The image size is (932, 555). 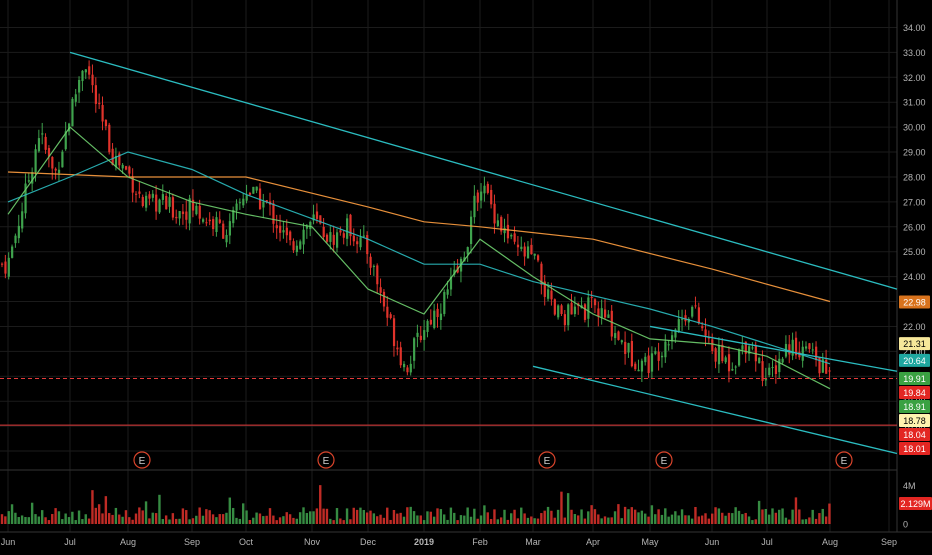 What do you see at coordinates (368, 542) in the screenshot?
I see `time-tick-label: Dec` at bounding box center [368, 542].